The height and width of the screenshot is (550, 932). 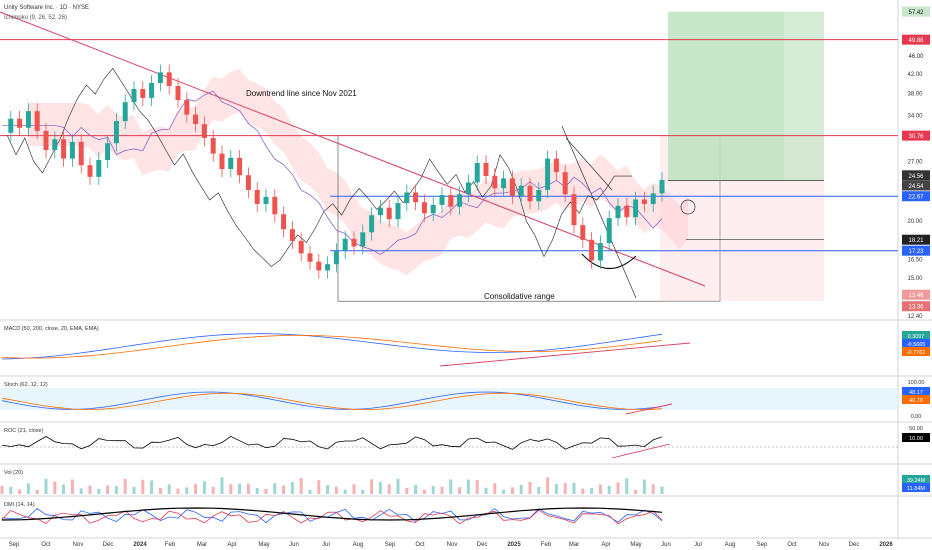 What do you see at coordinates (565, 354) in the screenshot?
I see `macd-trend-arrow` at bounding box center [565, 354].